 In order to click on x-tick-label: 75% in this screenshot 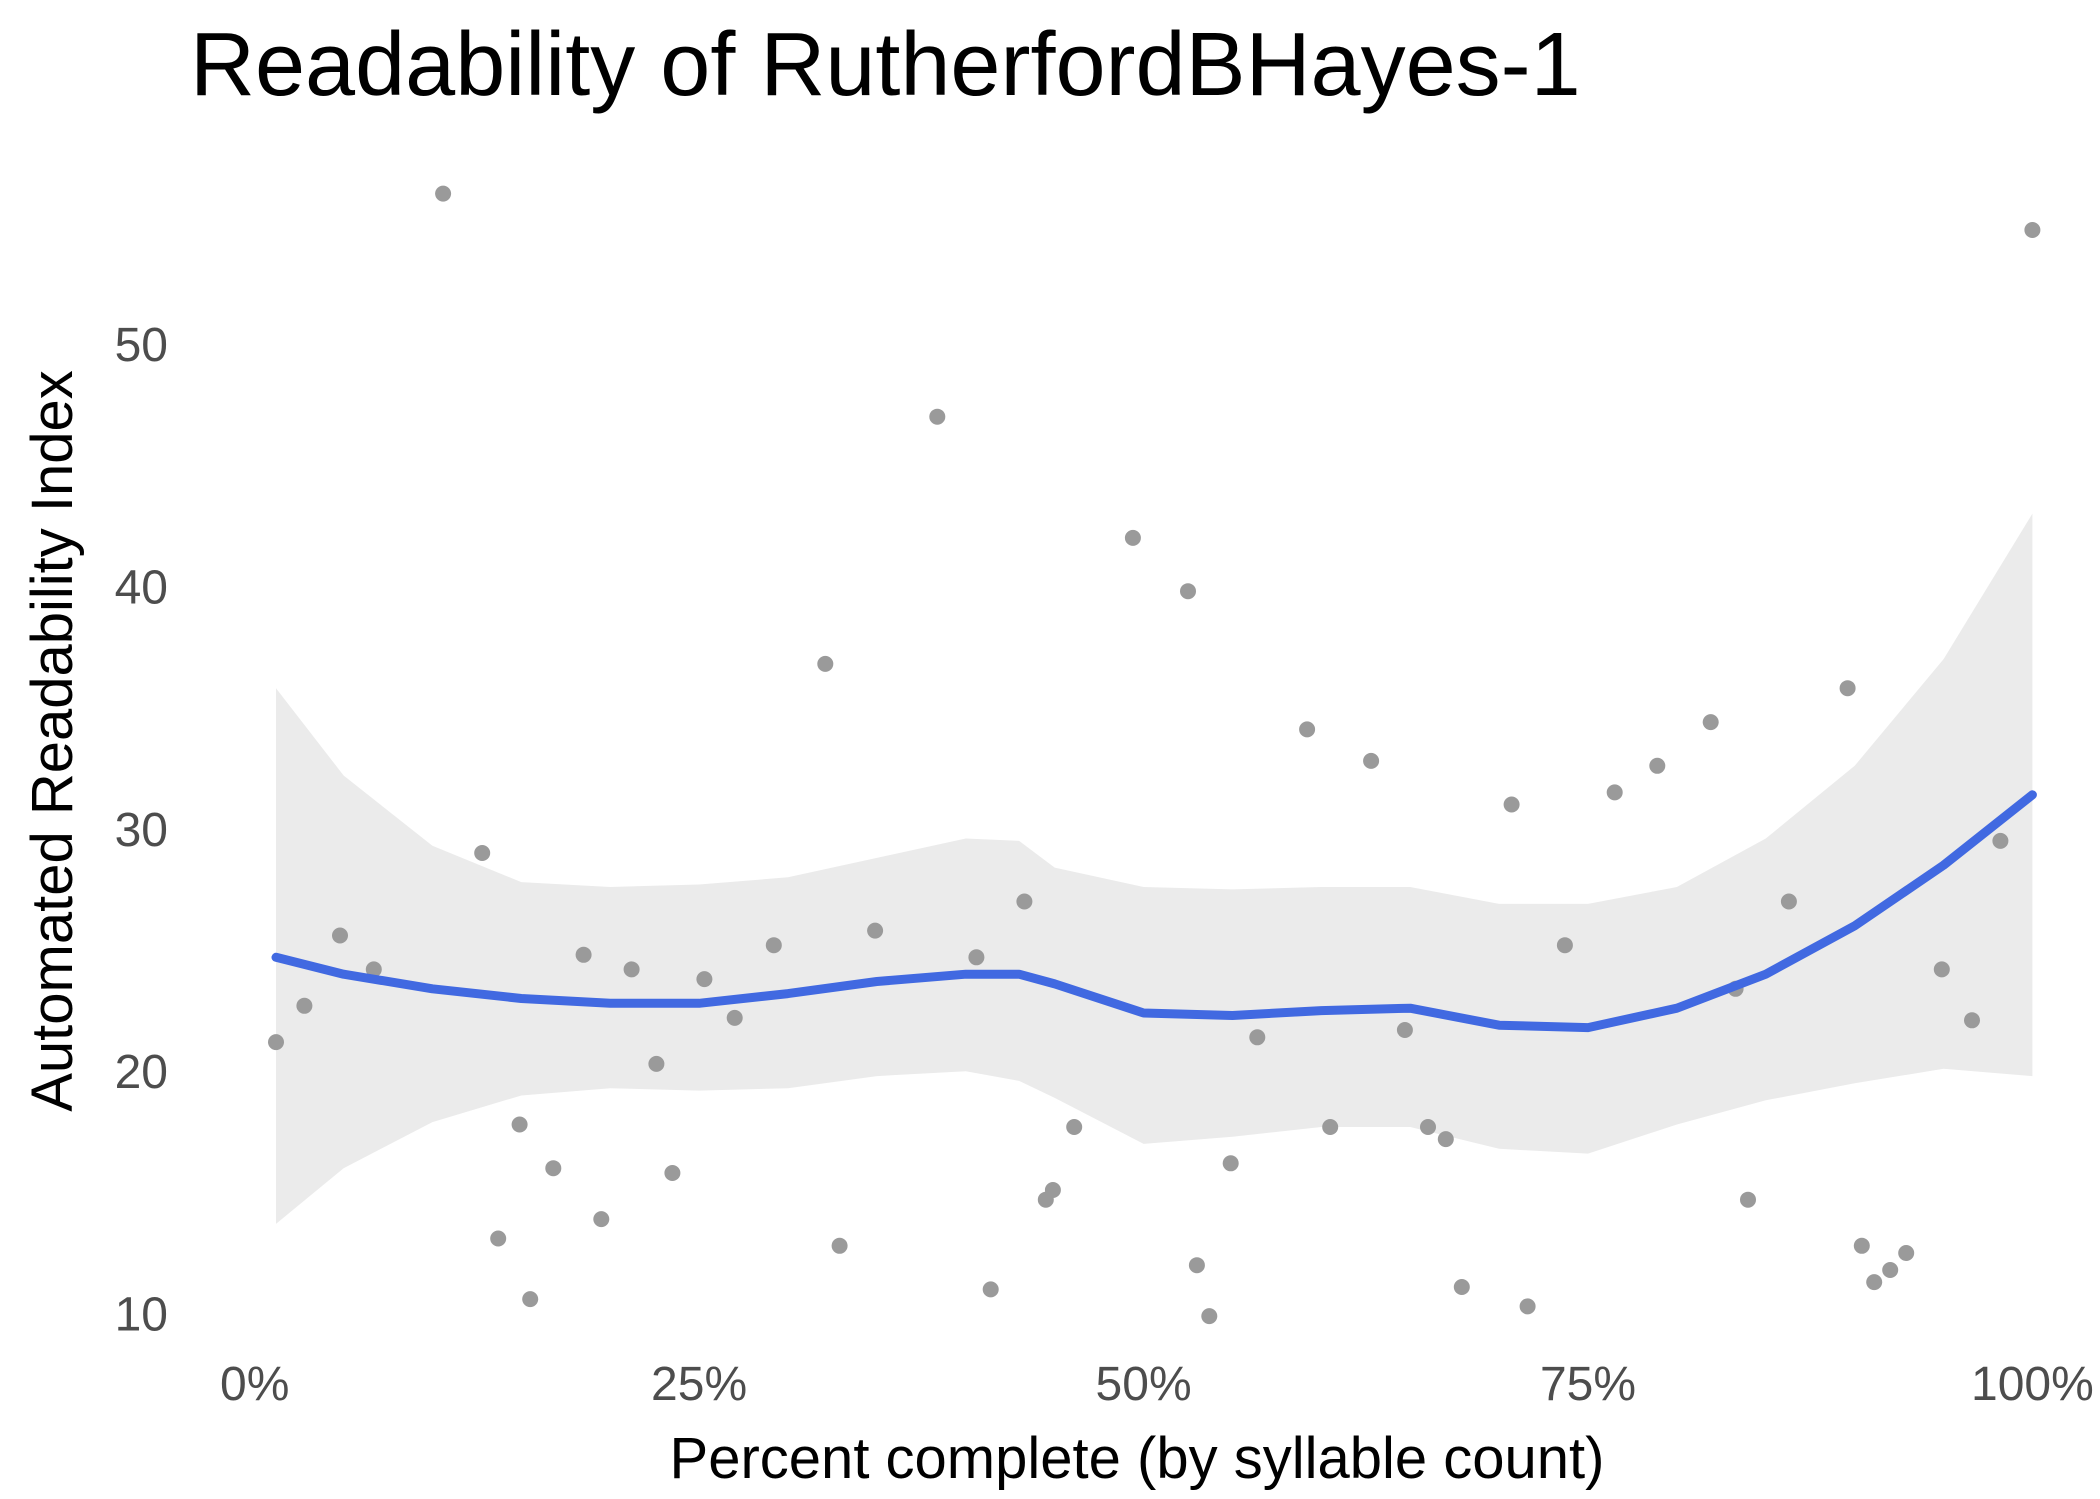, I will do `click(1588, 1384)`.